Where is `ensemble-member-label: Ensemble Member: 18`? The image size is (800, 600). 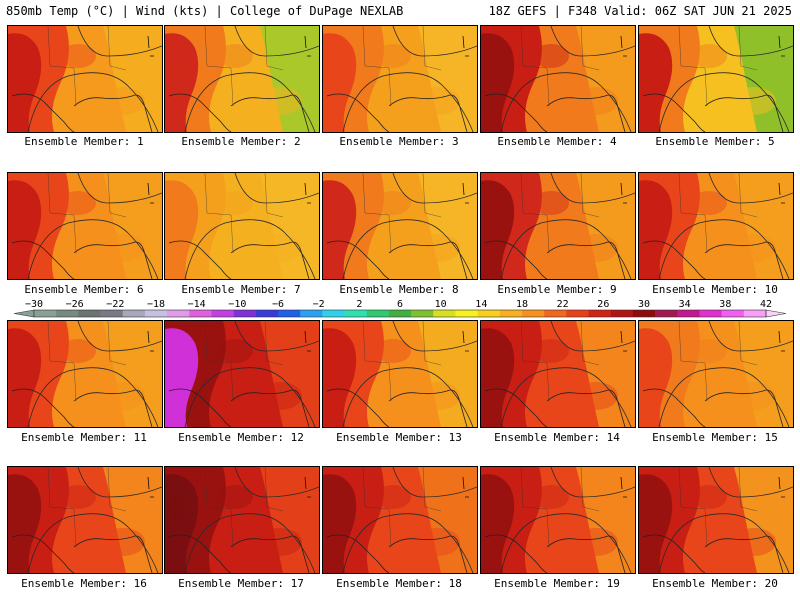
ensemble-member-label: Ensemble Member: 18 is located at coordinates (399, 583).